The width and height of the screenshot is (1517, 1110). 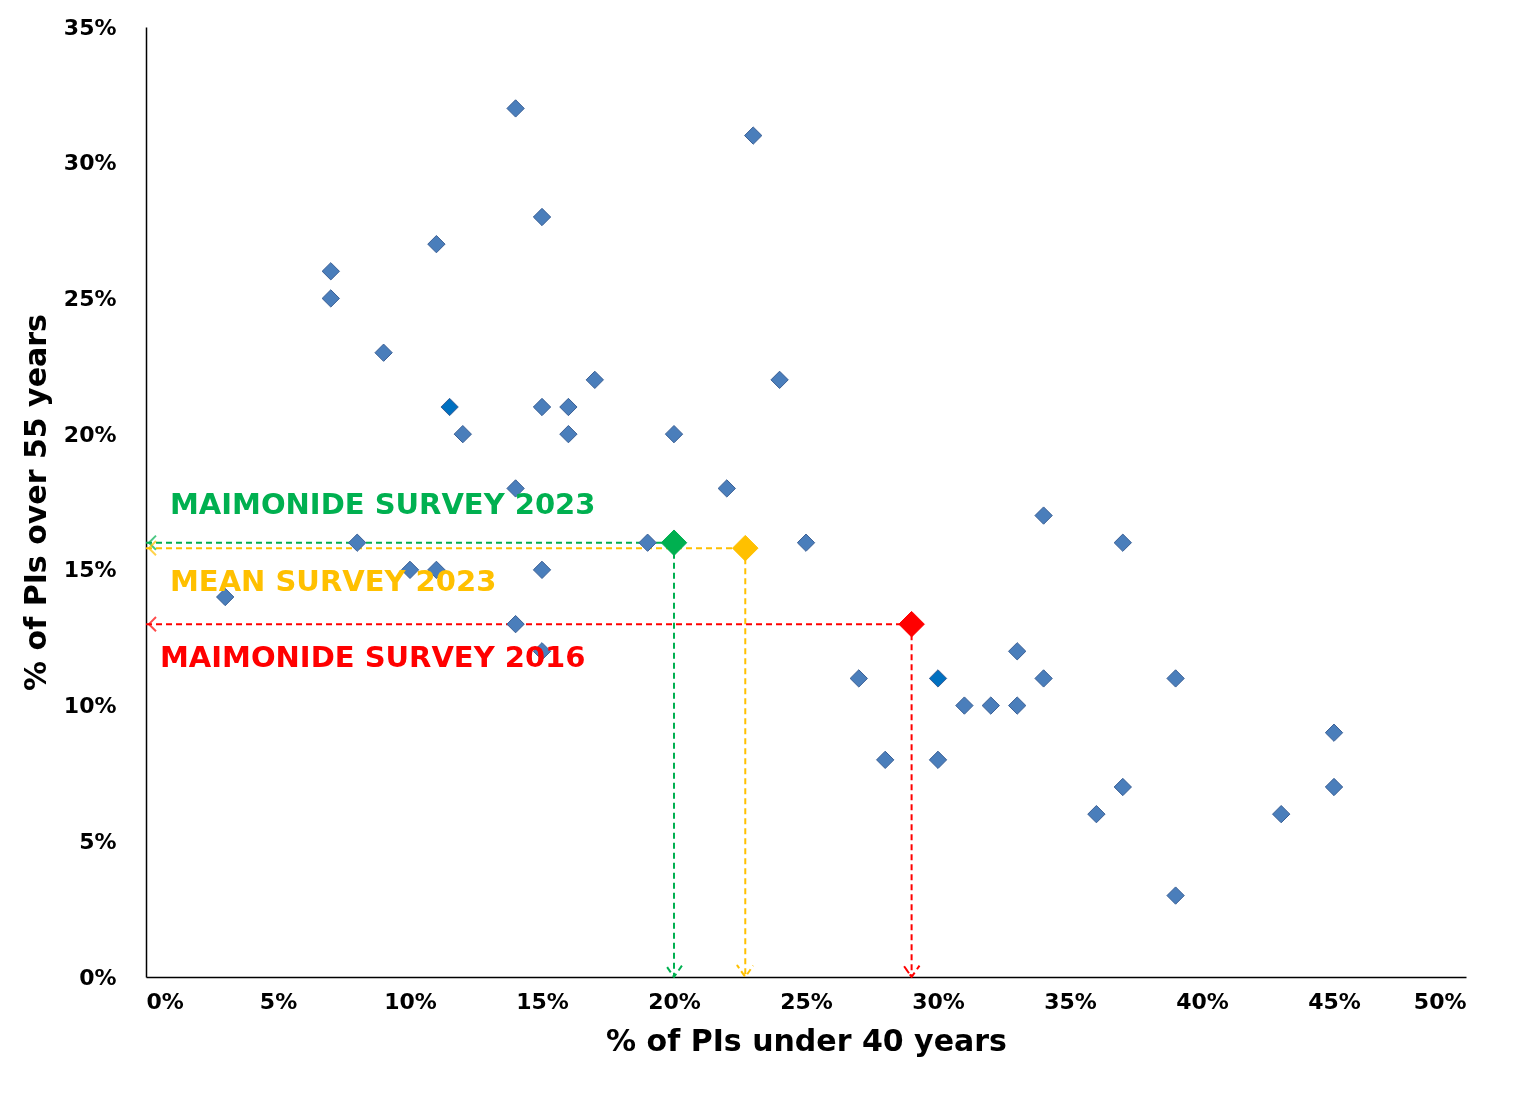 I want to click on y-tick-label: 15%, so click(x=90, y=570).